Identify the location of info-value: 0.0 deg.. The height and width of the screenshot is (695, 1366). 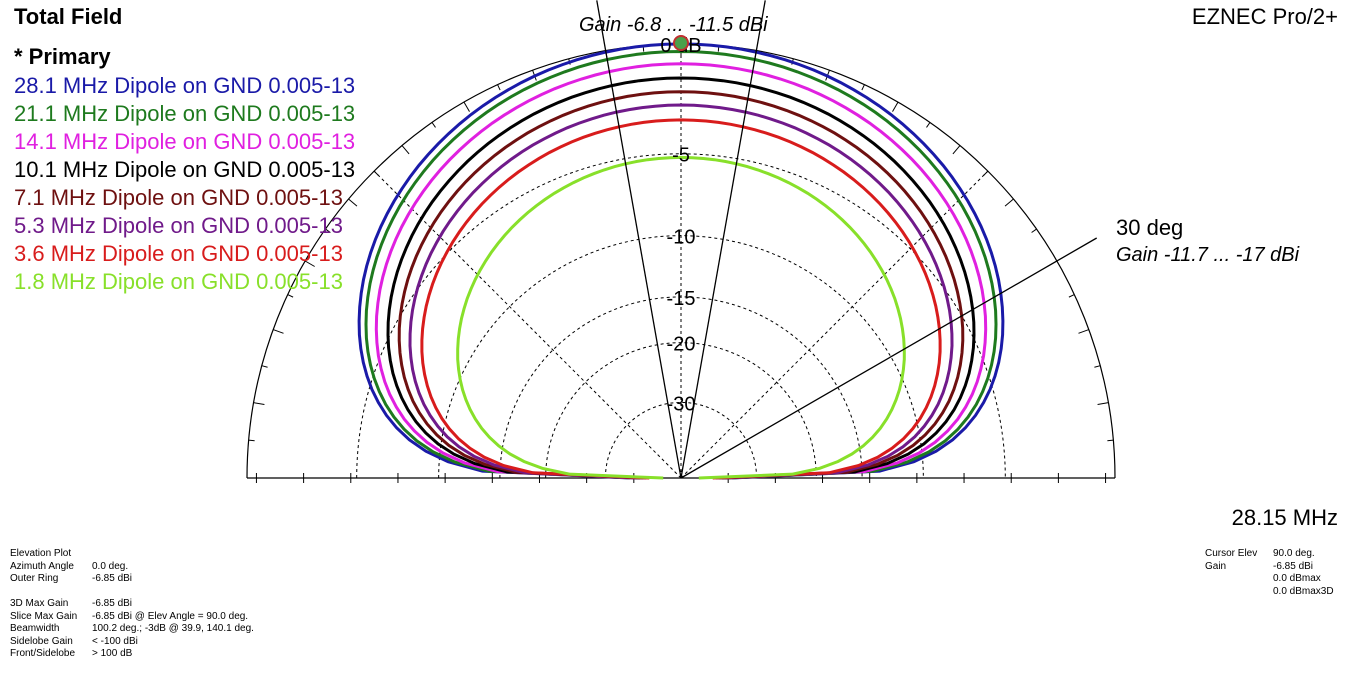
(110, 566).